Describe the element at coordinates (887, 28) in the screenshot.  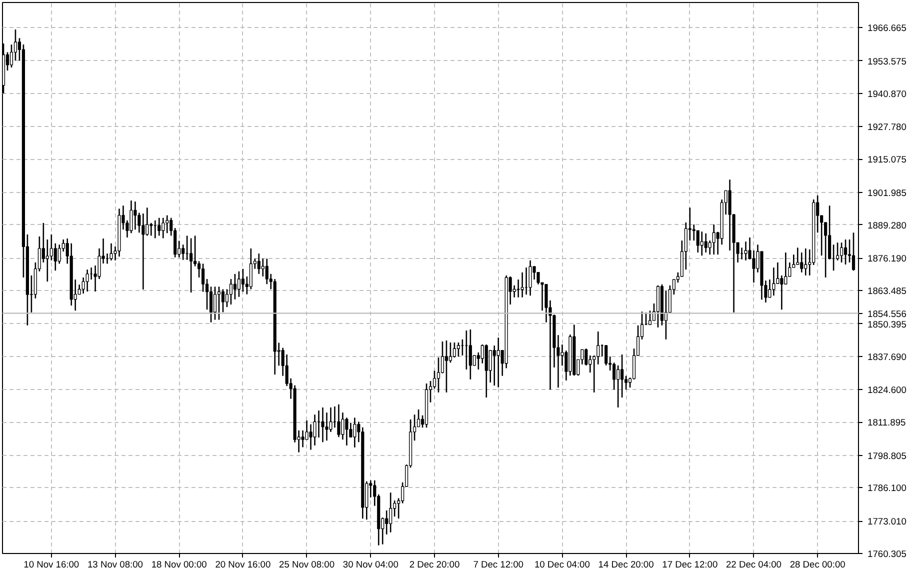
I see `y-tick-label: 1966.665` at that location.